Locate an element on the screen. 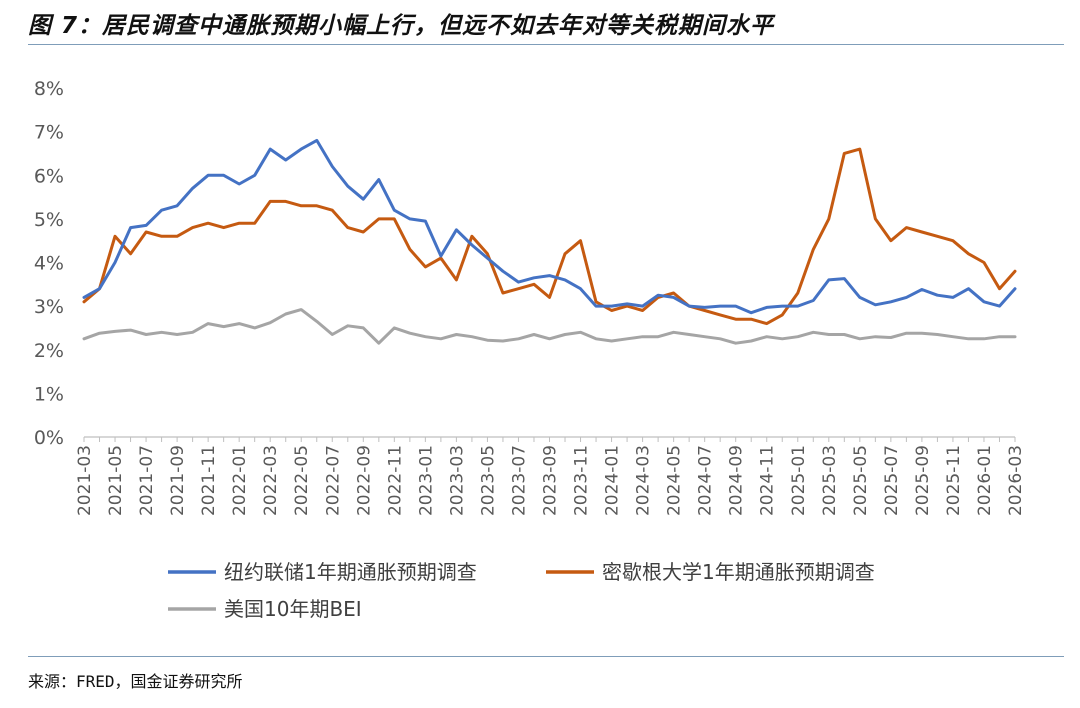 This screenshot has height=708, width=1080. x-tick-label: 2025-07 is located at coordinates (892, 480).